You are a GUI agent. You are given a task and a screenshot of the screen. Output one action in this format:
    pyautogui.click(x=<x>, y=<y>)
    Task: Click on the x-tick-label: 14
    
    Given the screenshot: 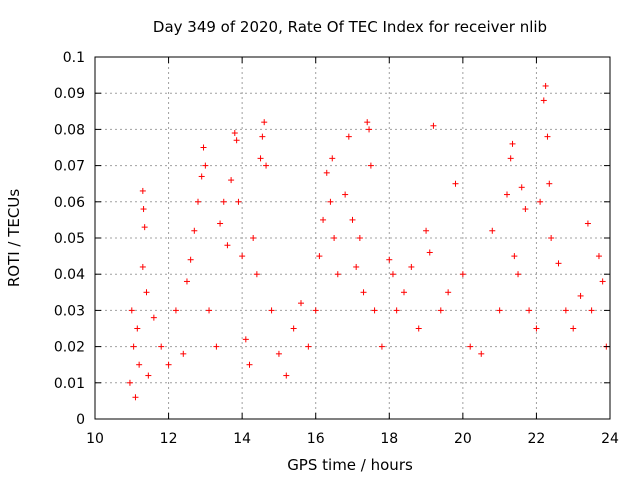 What is the action you would take?
    pyautogui.click(x=242, y=439)
    